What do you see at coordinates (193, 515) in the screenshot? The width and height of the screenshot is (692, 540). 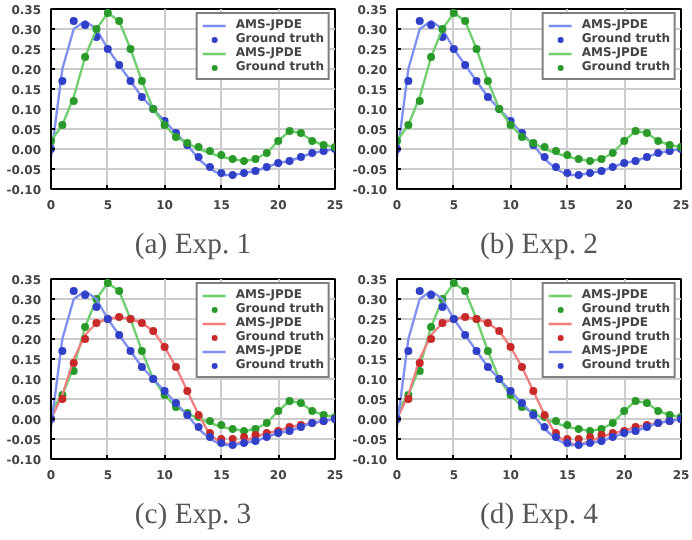 I see `text: (c) Exp. 3` at bounding box center [193, 515].